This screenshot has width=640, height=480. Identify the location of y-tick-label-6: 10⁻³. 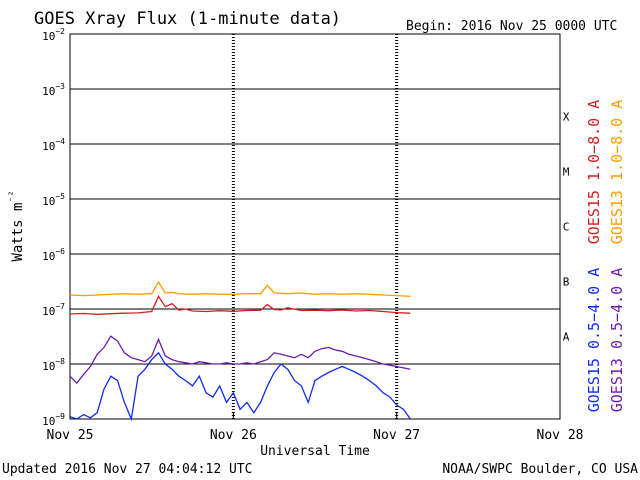
(53, 90).